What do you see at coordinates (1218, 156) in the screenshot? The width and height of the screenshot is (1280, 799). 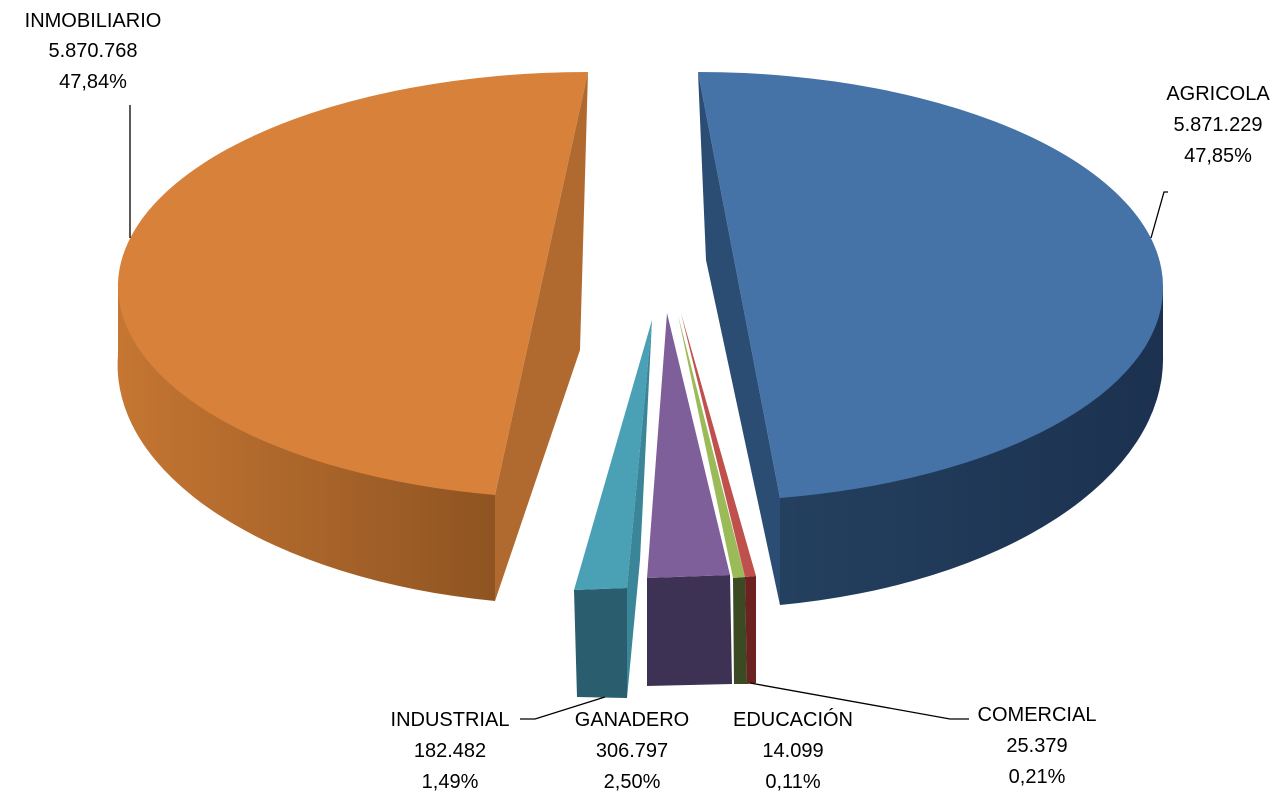 I see `label-percent: 47,85%` at bounding box center [1218, 156].